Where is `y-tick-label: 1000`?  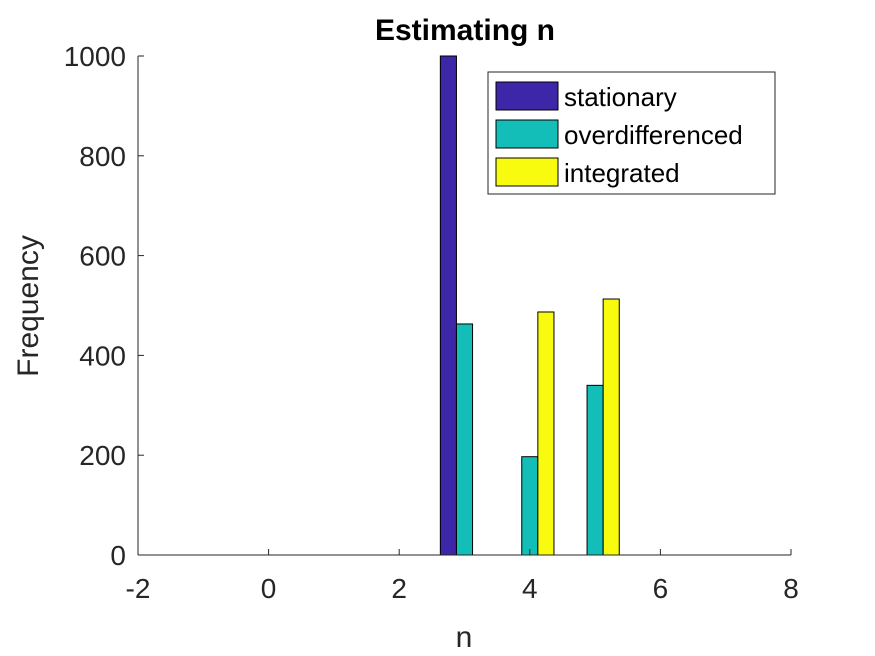
y-tick-label: 1000 is located at coordinates (95, 56).